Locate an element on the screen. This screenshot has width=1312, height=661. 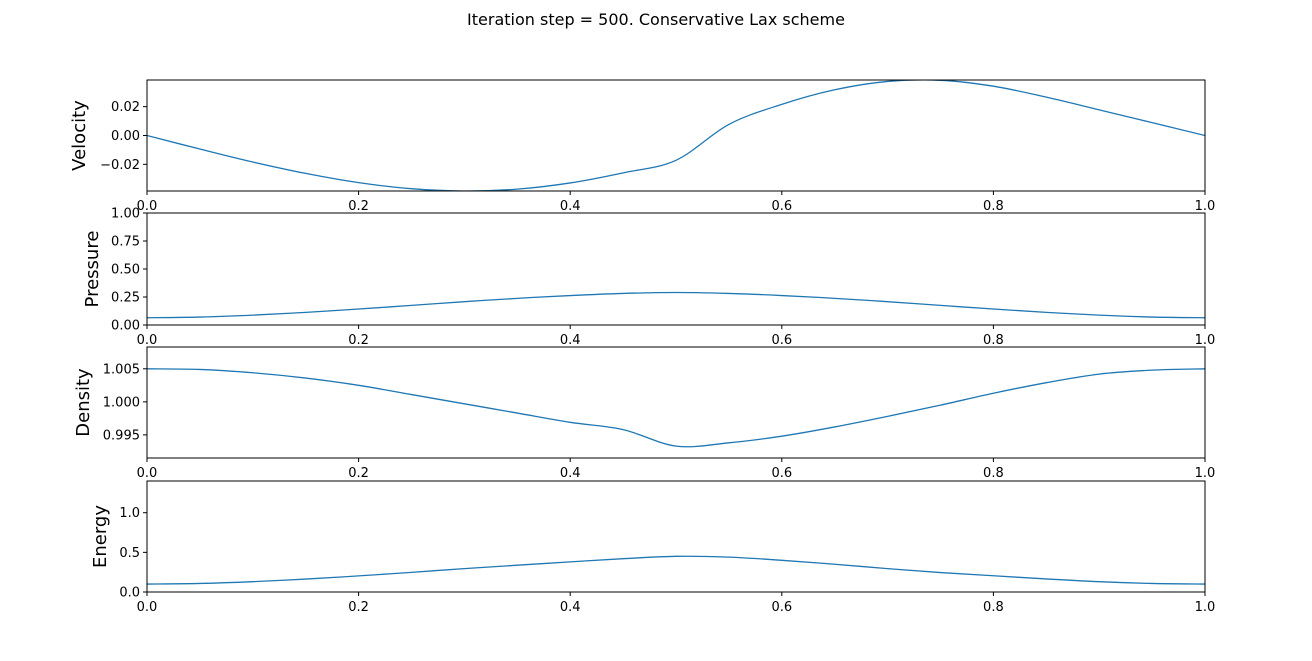
pressure-ytick-label: 1.00 is located at coordinates (125, 214).